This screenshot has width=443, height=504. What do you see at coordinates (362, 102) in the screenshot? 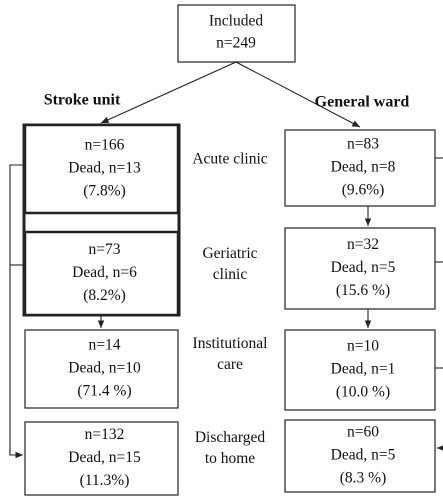
I see `column-title: General ward` at bounding box center [362, 102].